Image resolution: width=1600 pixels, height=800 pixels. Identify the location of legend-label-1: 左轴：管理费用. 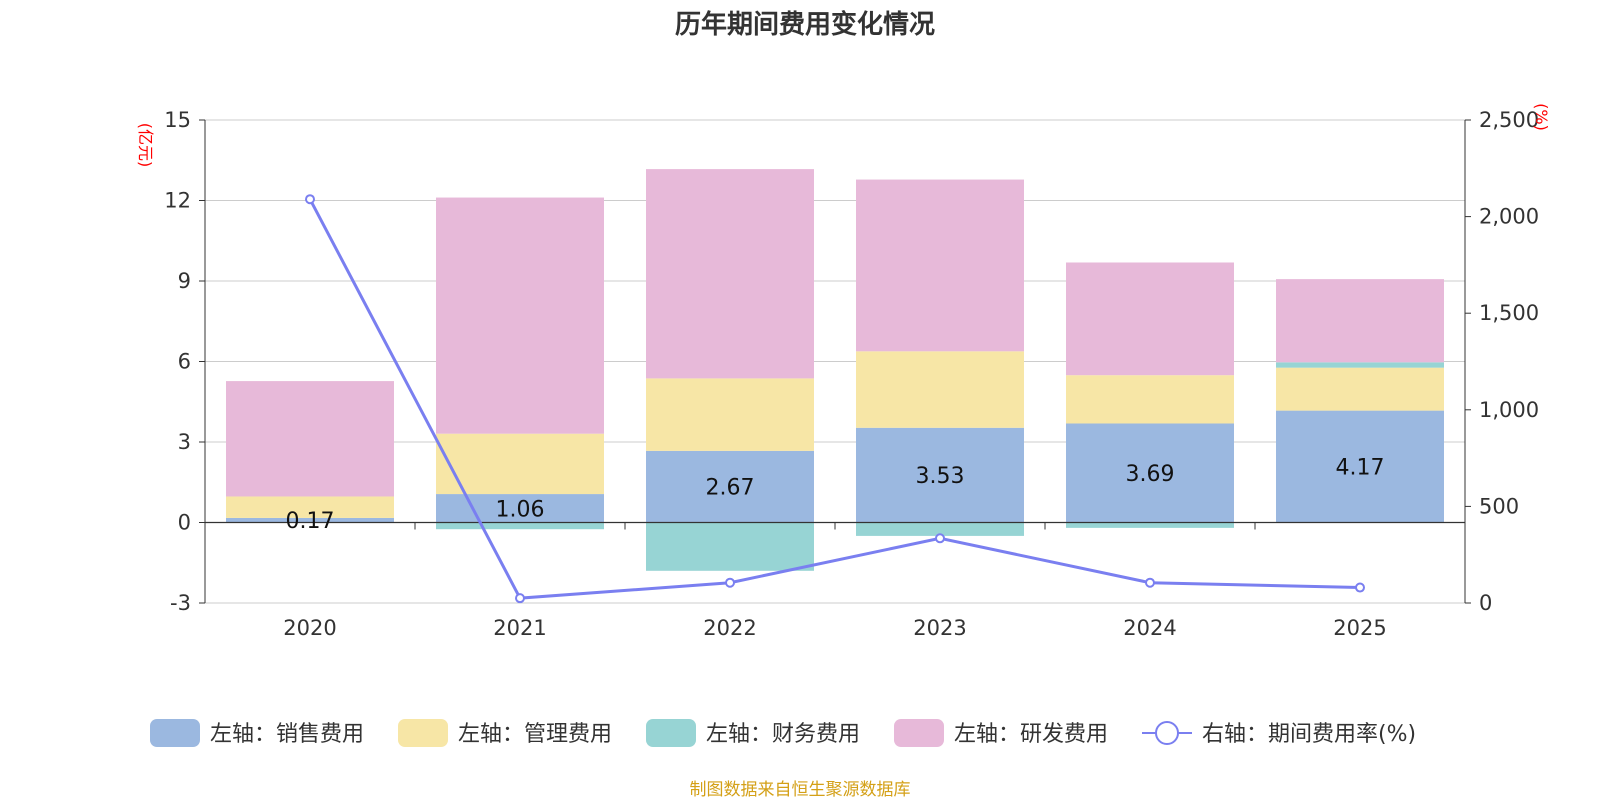
(535, 734).